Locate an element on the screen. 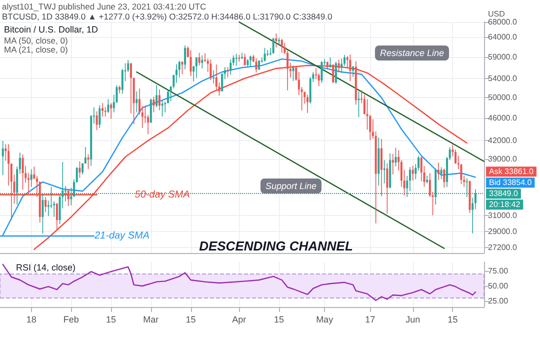 The height and width of the screenshot is (340, 540). annotation: MA (50, close, 0) is located at coordinates (36, 41).